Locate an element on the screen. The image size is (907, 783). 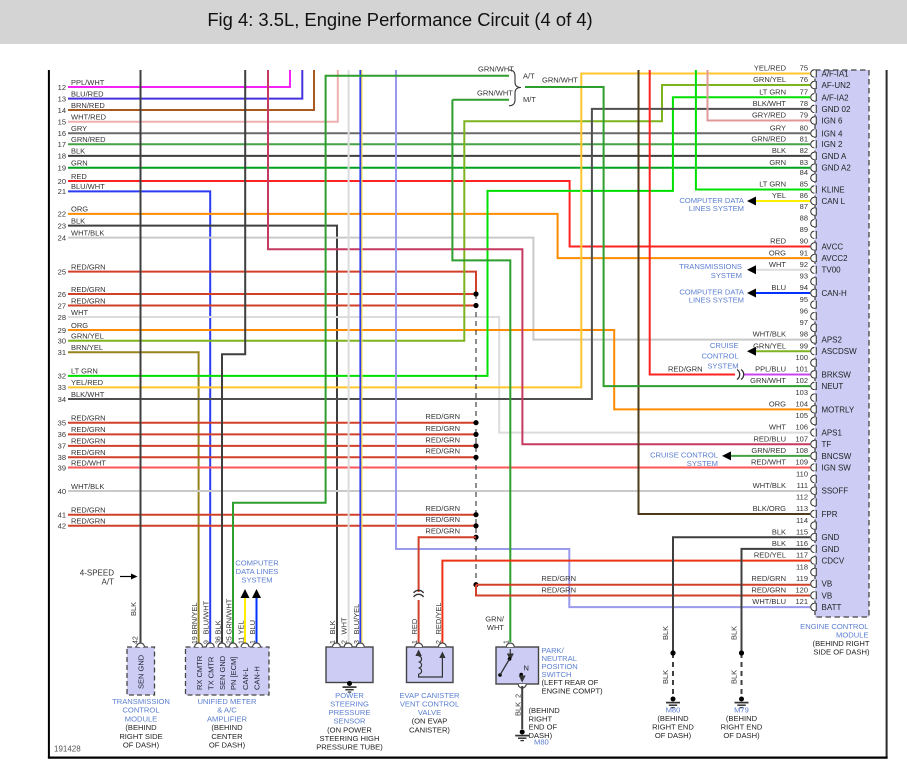
svg-text: RIGHT SIDE is located at coordinates (140, 736).